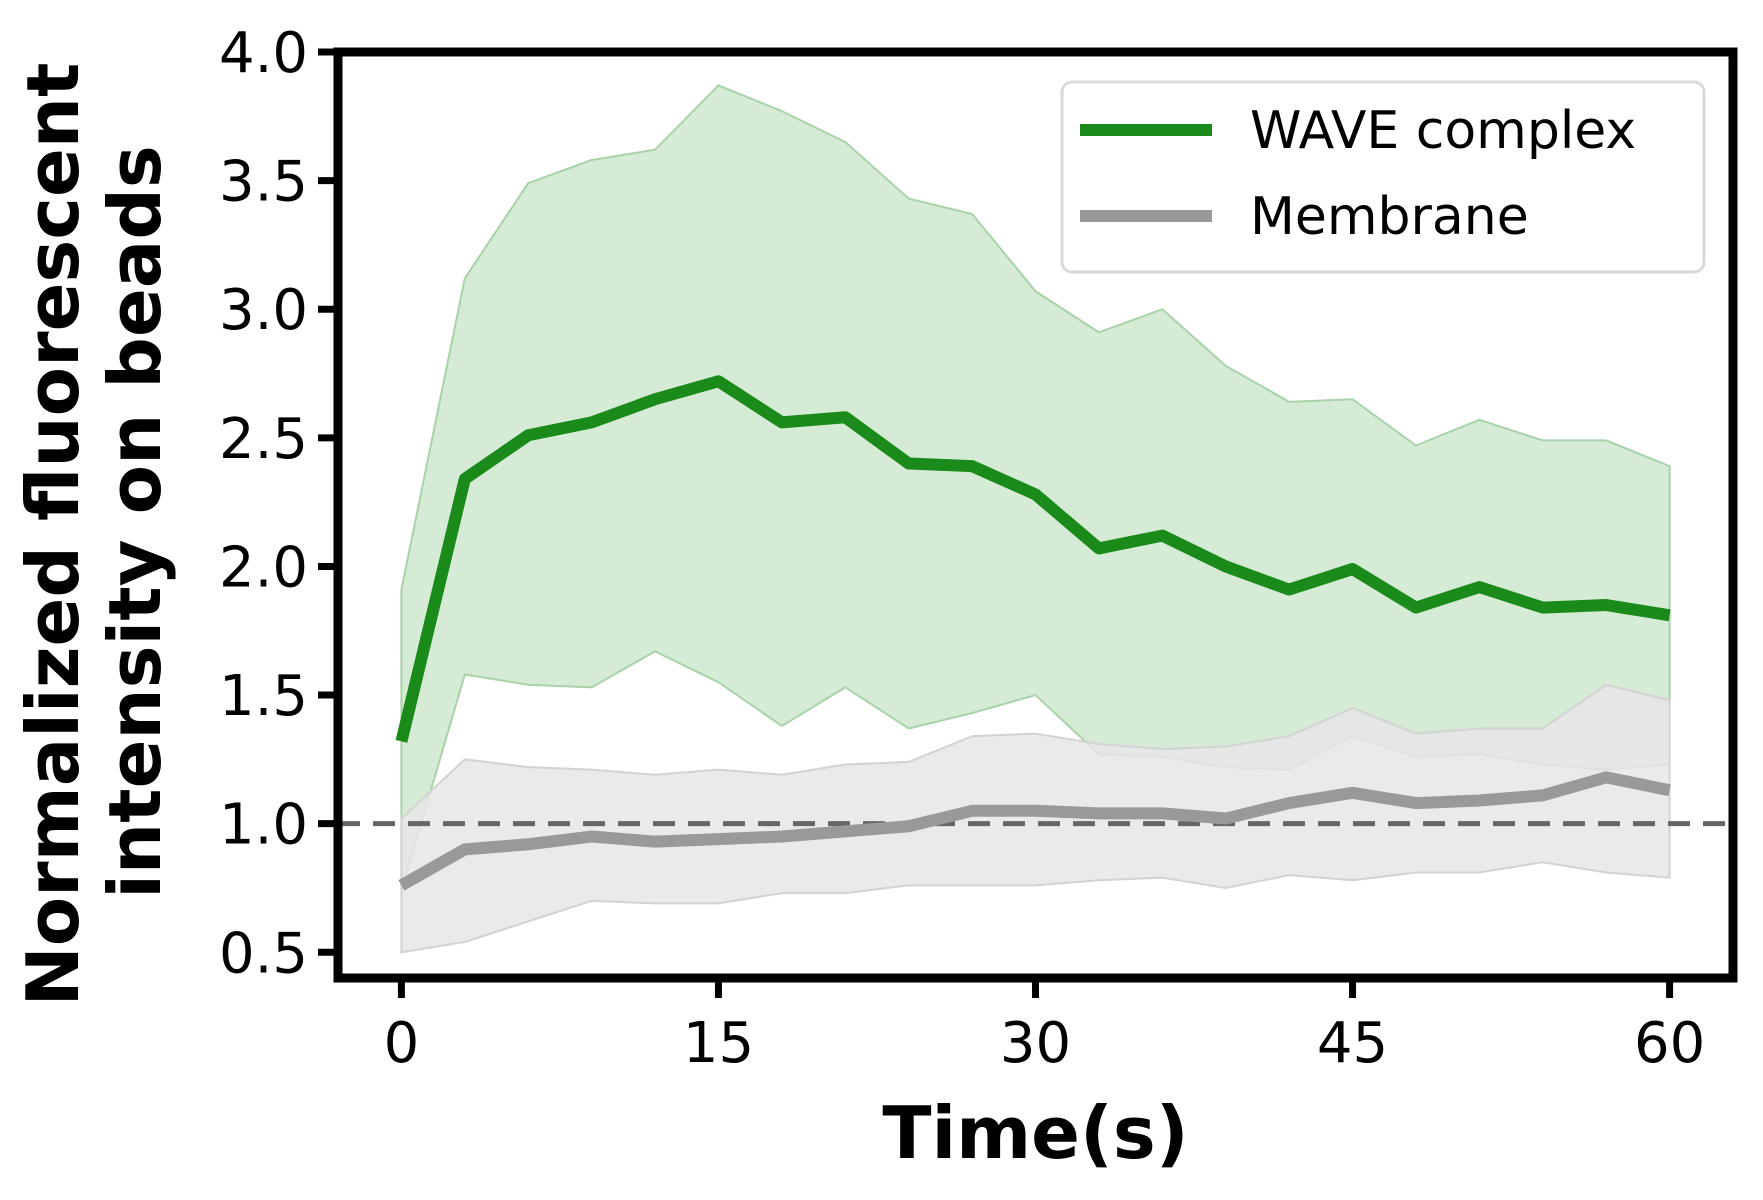 The image size is (1763, 1200). What do you see at coordinates (278, 503) in the screenshot?
I see `y-axis: 0.5 1.0 1.5 2.0 2.5 3.0 3.5 4.0` at bounding box center [278, 503].